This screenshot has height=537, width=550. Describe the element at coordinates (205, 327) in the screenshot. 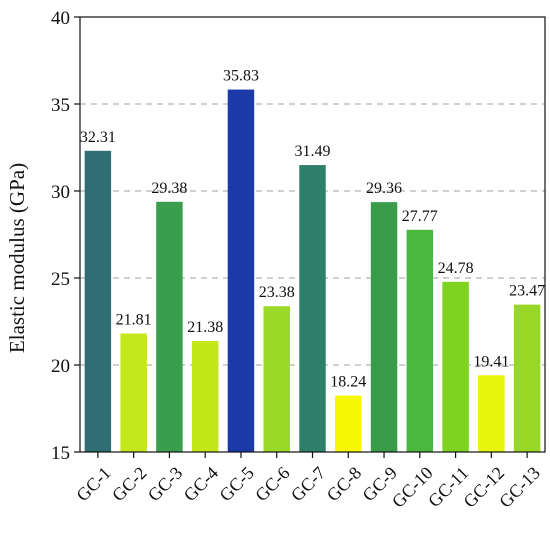

I see `data-label: 21.38` at that location.